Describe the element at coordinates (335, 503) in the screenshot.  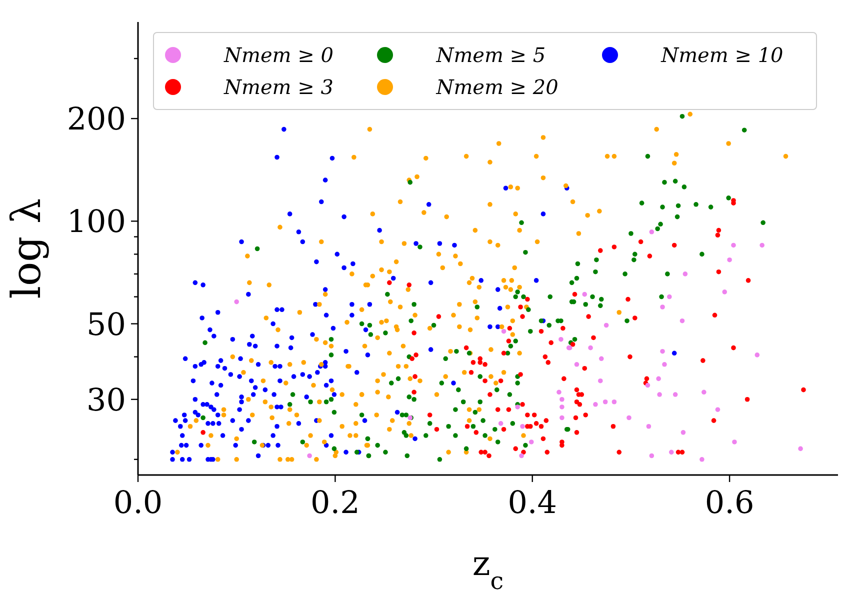
I see `x-tick-label: 0.2` at that location.